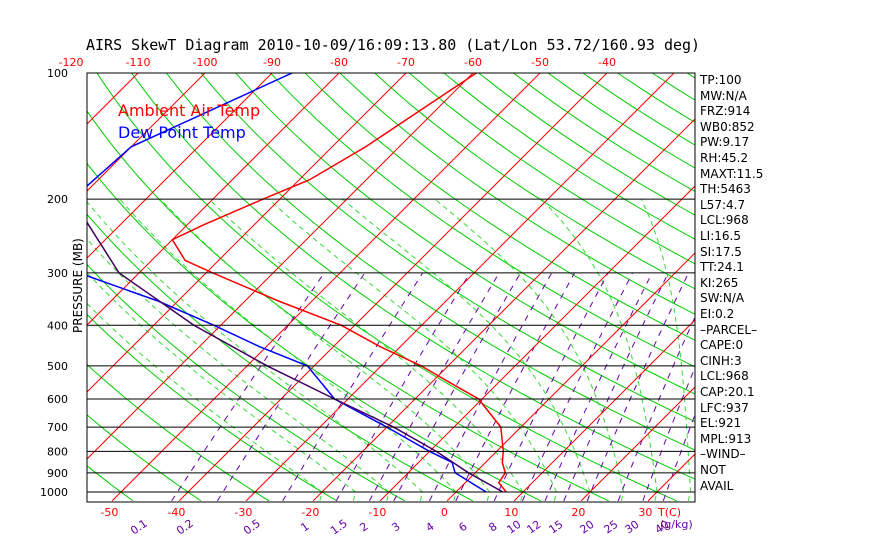 This screenshot has height=560, width=870. I want to click on mixing-ratio-label: 25, so click(611, 527).